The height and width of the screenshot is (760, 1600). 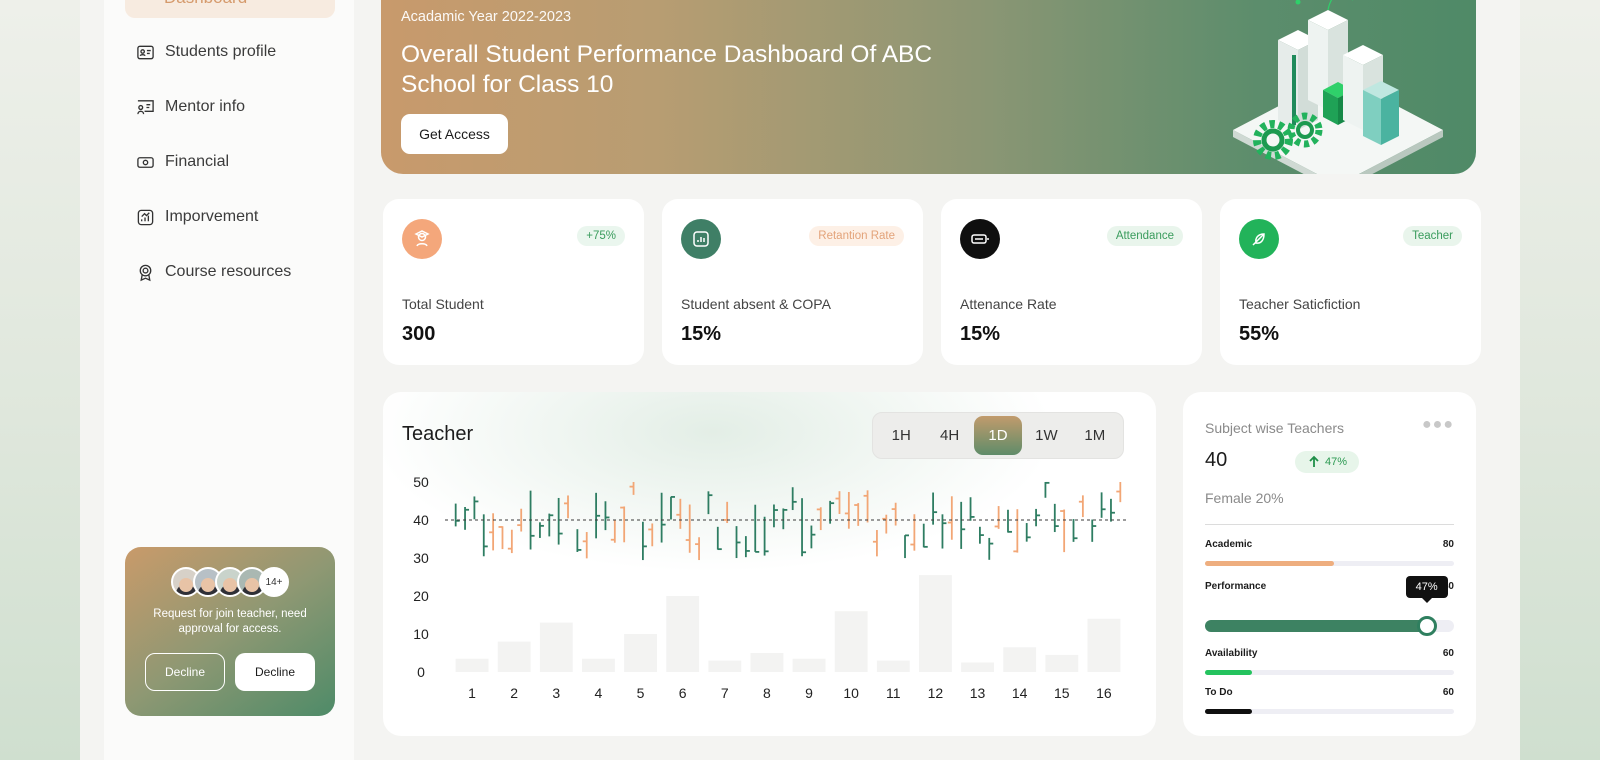 What do you see at coordinates (1448, 586) in the screenshot?
I see `metric-value: 40` at bounding box center [1448, 586].